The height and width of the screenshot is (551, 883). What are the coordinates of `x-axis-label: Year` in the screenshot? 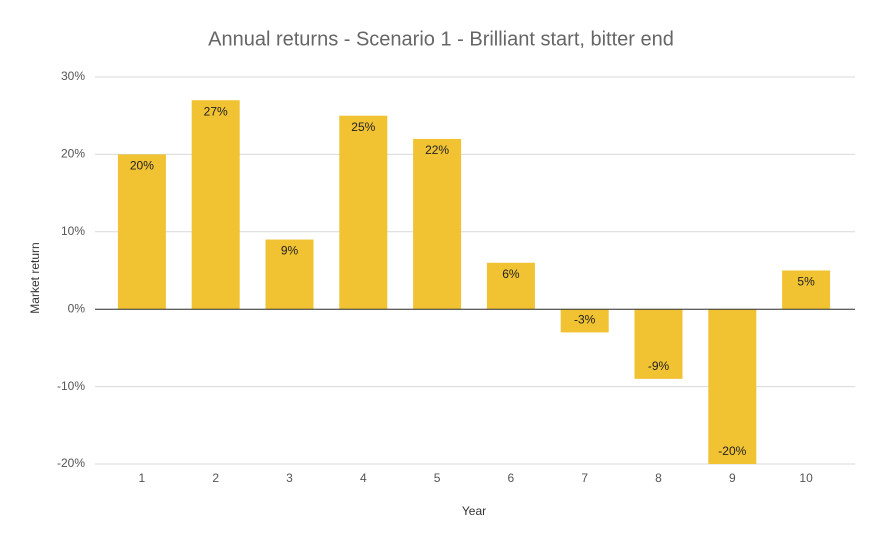 It's located at (474, 511).